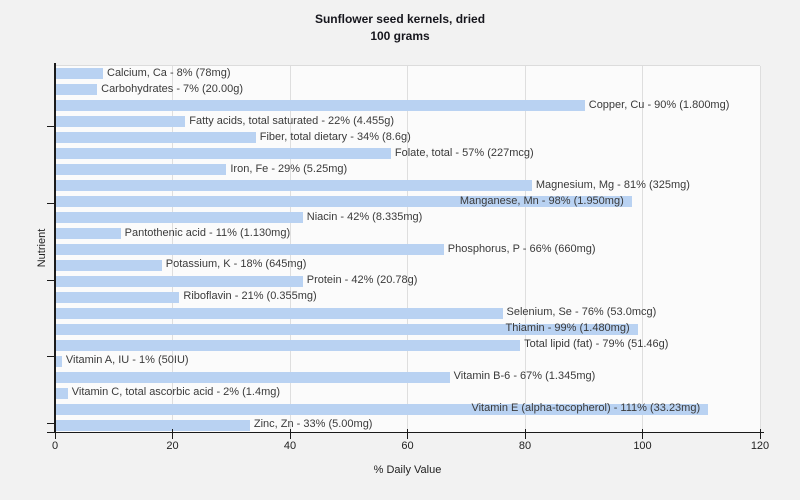 The height and width of the screenshot is (500, 800). I want to click on bar-pantothenic-acid, so click(88, 234).